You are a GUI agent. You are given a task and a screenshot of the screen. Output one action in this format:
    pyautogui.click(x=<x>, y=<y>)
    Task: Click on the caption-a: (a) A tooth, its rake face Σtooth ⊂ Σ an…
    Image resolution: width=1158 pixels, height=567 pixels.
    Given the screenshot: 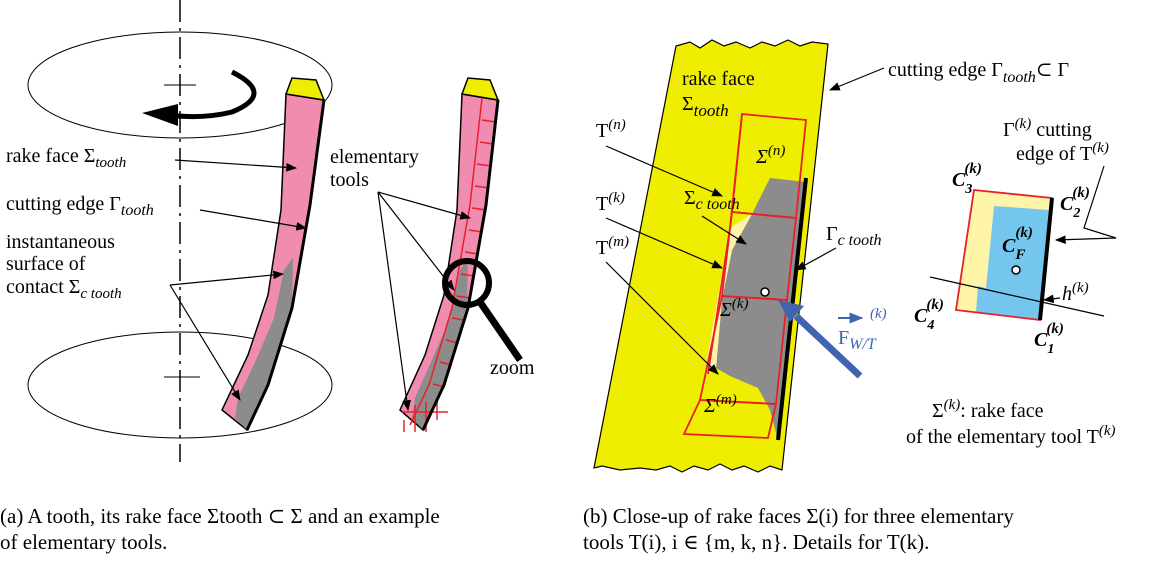 What is the action you would take?
    pyautogui.click(x=285, y=529)
    